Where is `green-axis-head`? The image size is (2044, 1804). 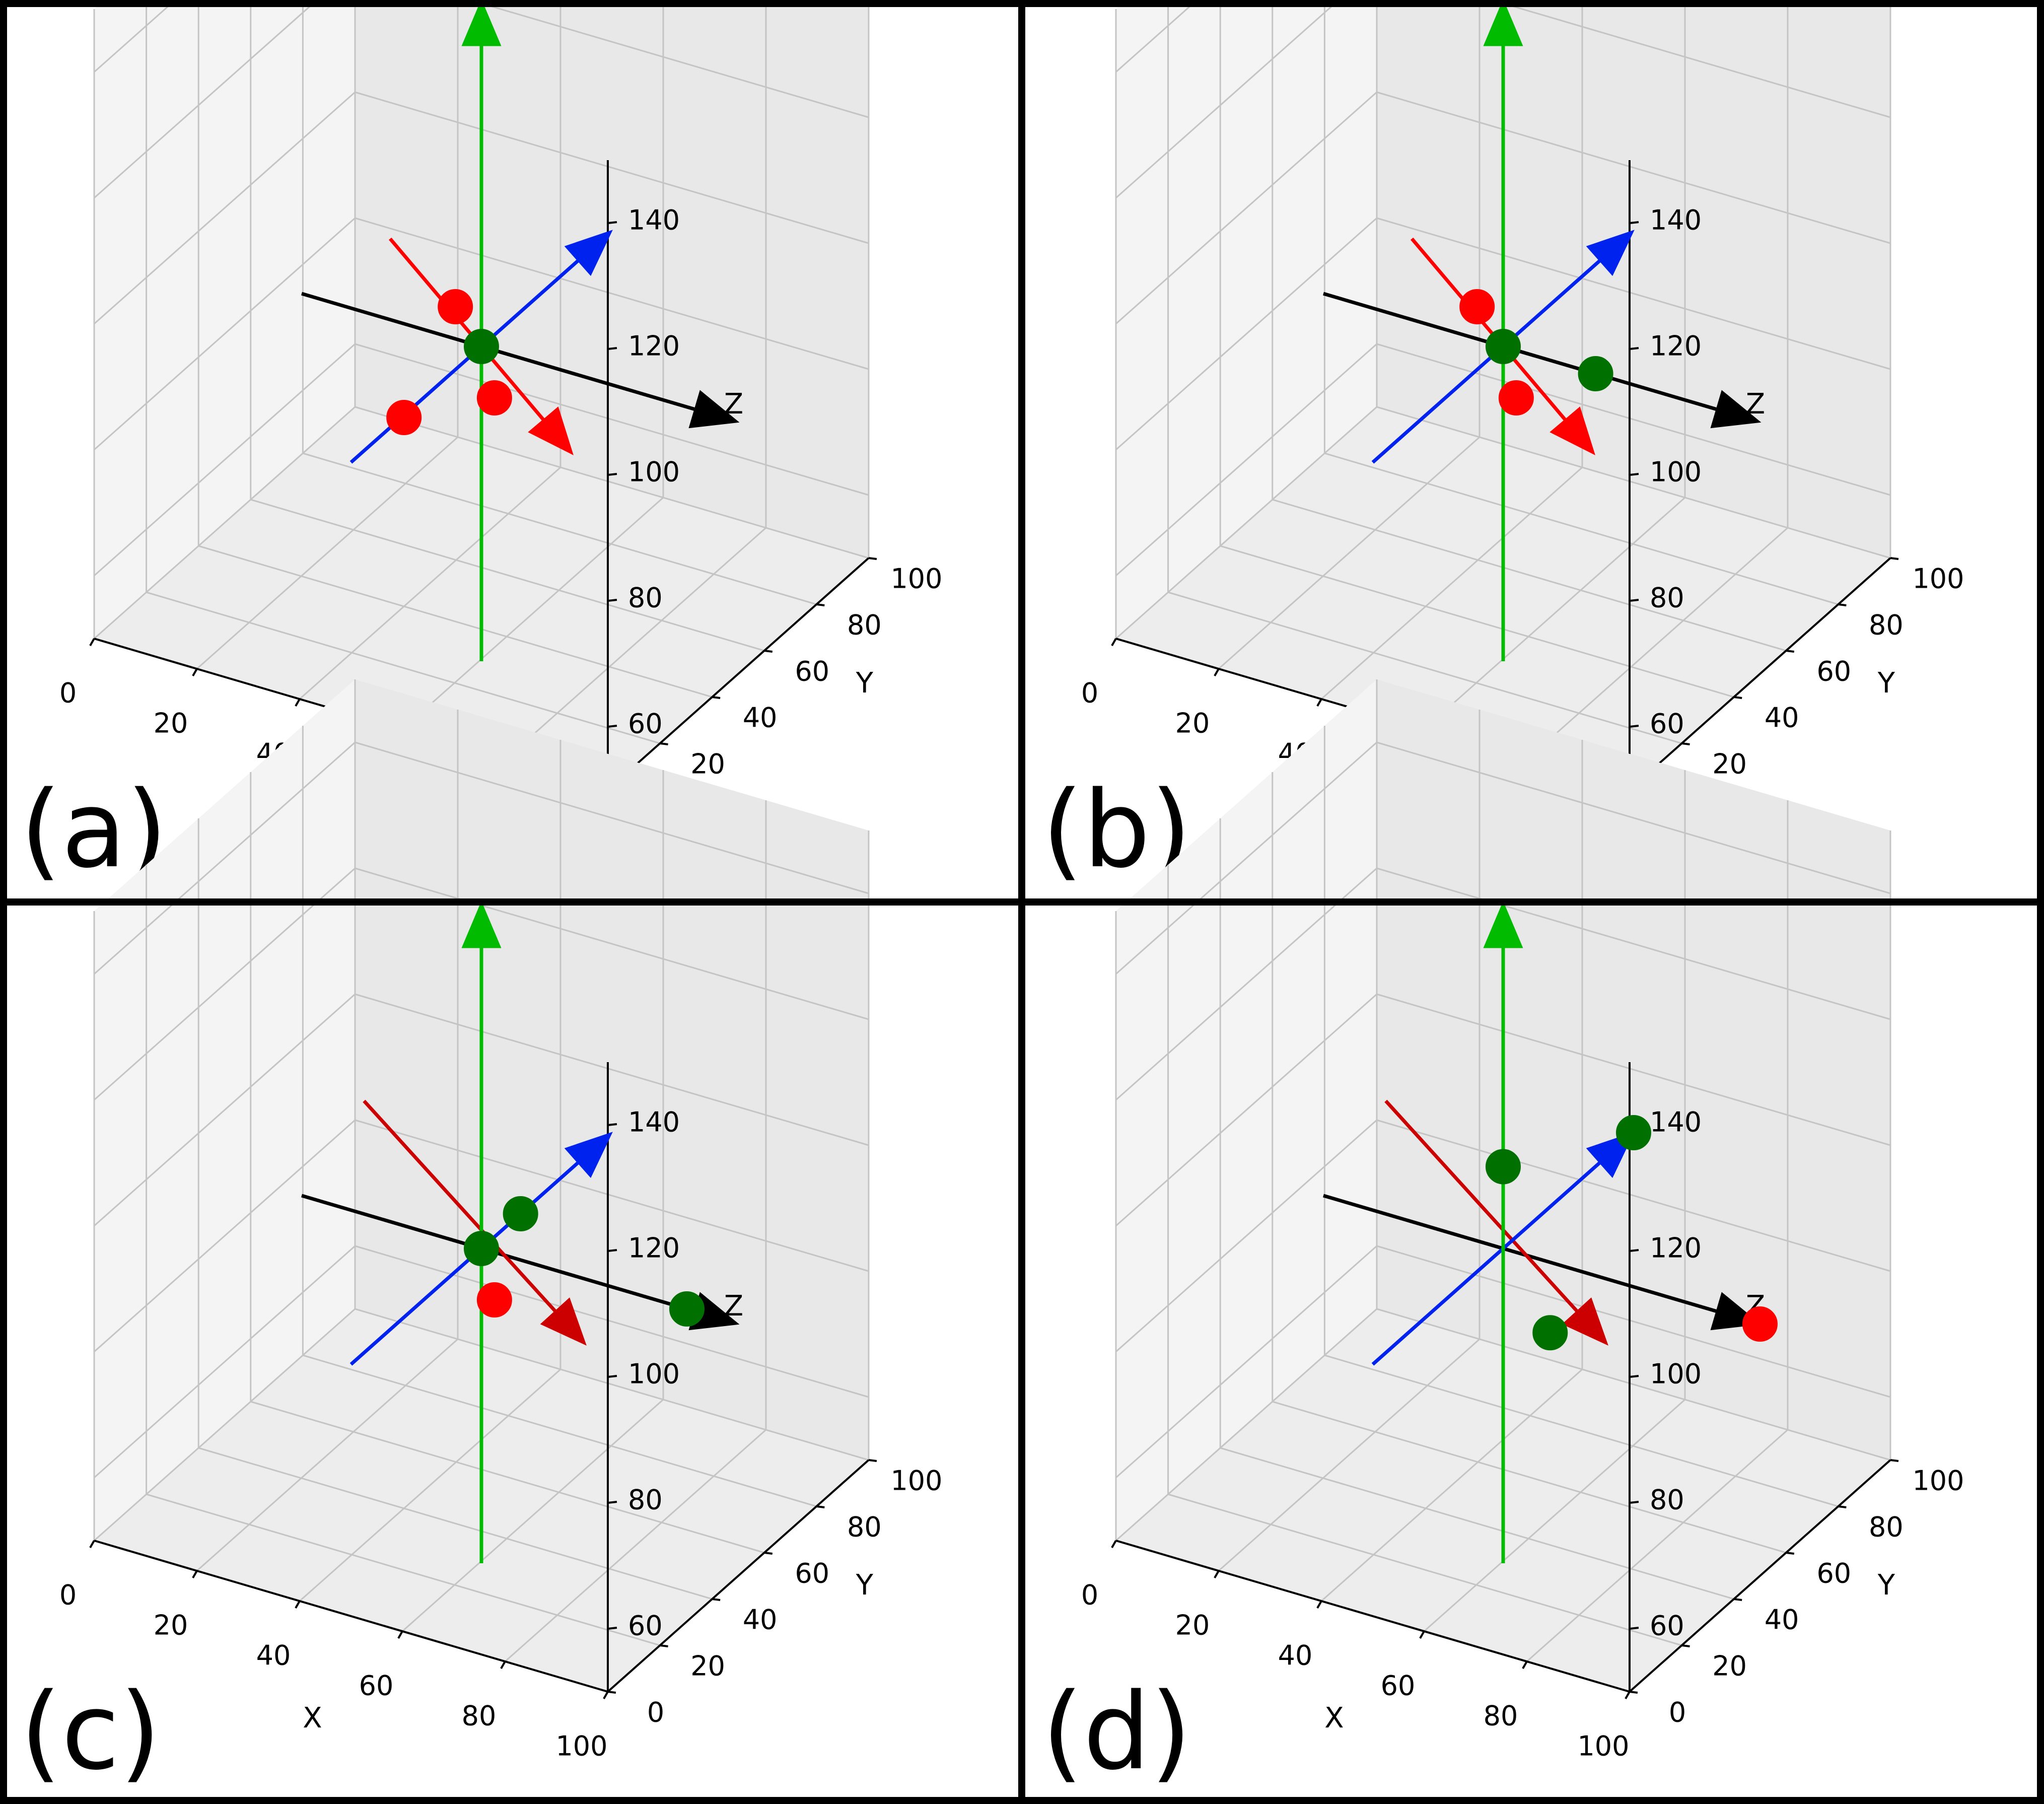 green-axis-head is located at coordinates (1503, 924).